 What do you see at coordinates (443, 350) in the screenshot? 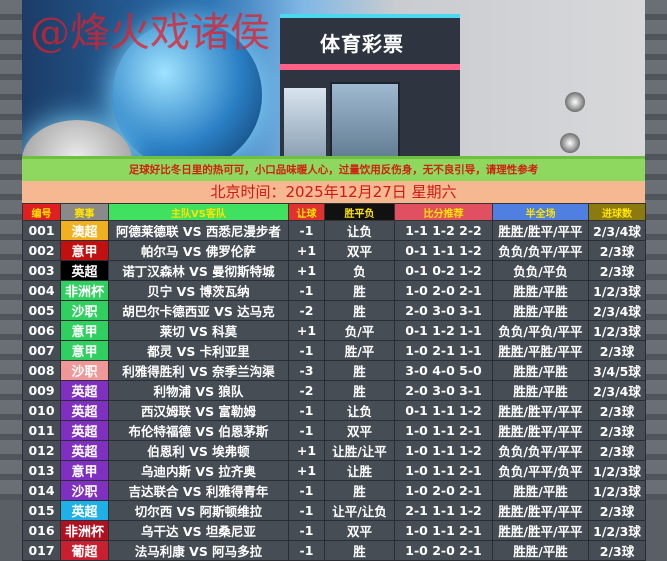
I see `score-picks: 1-0 2-1 1-1` at bounding box center [443, 350].